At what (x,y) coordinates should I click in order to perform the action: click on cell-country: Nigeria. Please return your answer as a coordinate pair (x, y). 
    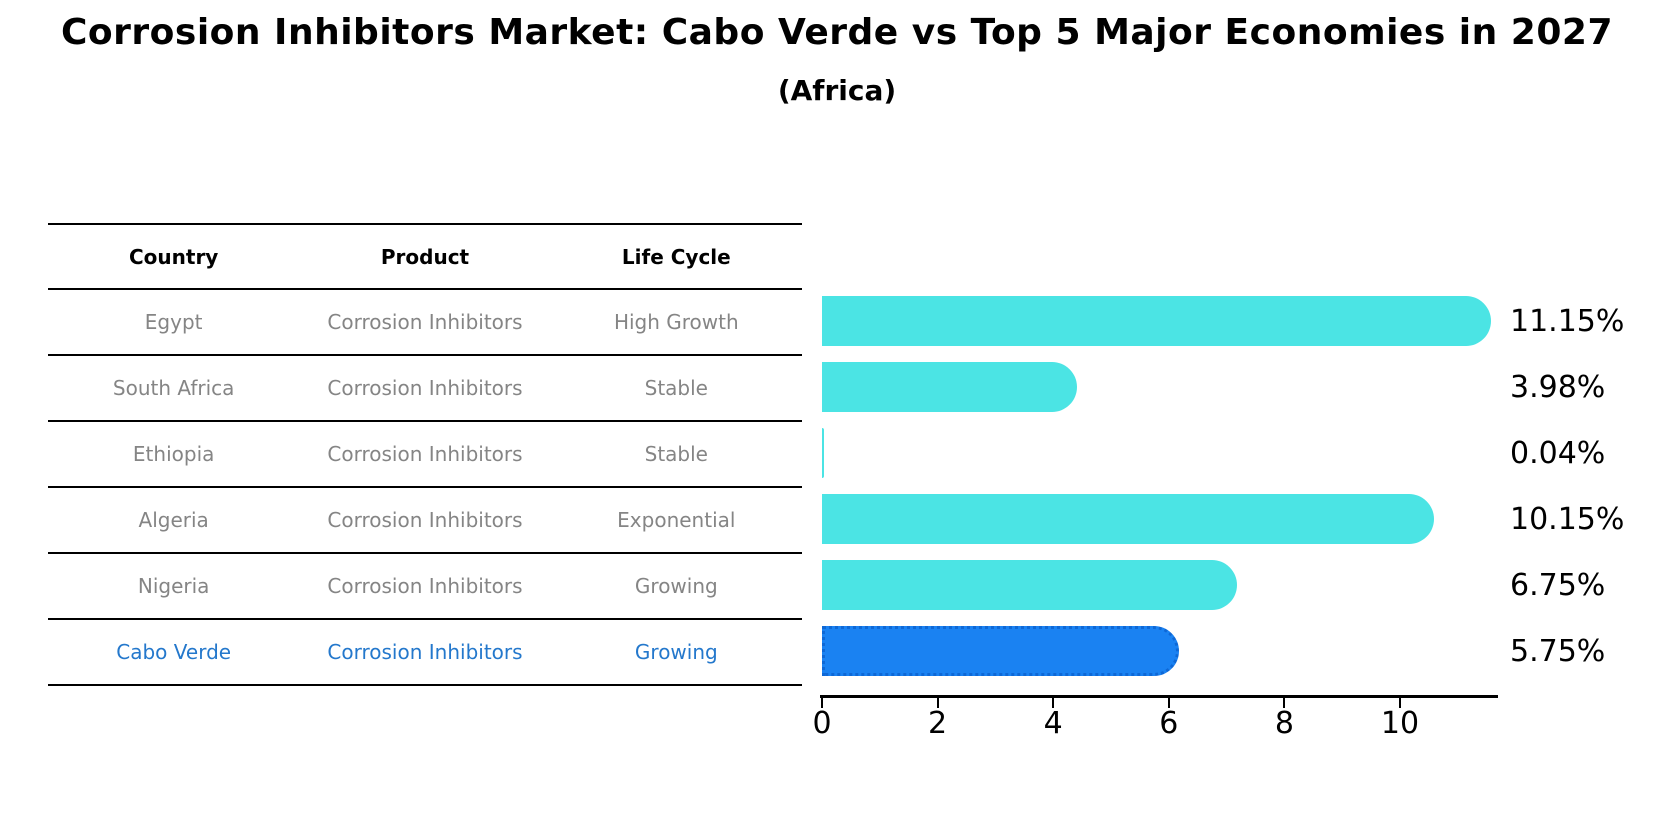
    Looking at the image, I should click on (173, 586).